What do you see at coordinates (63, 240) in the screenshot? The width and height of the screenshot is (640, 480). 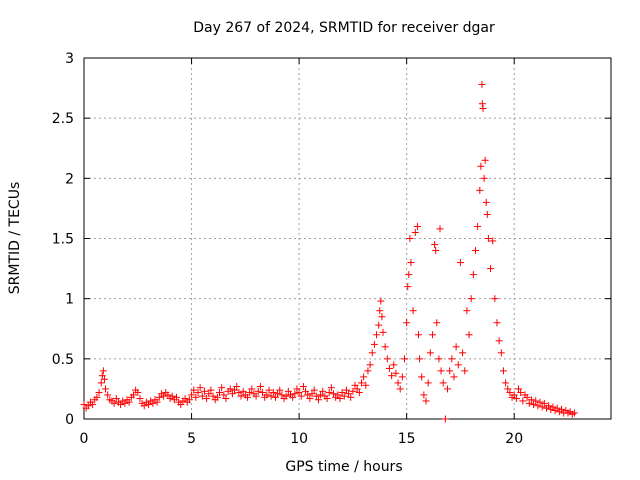 I see `y-tick-label: 1.5` at bounding box center [63, 240].